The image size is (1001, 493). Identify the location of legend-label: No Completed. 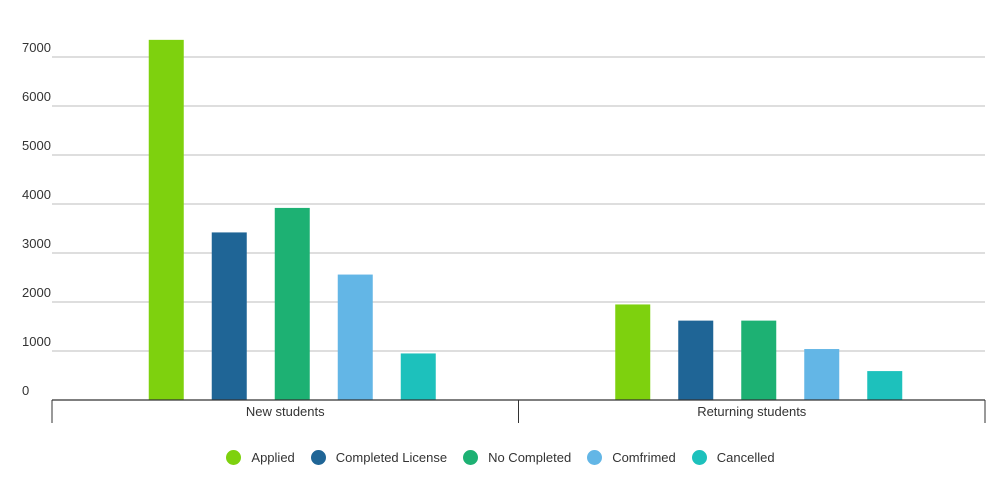
(530, 457).